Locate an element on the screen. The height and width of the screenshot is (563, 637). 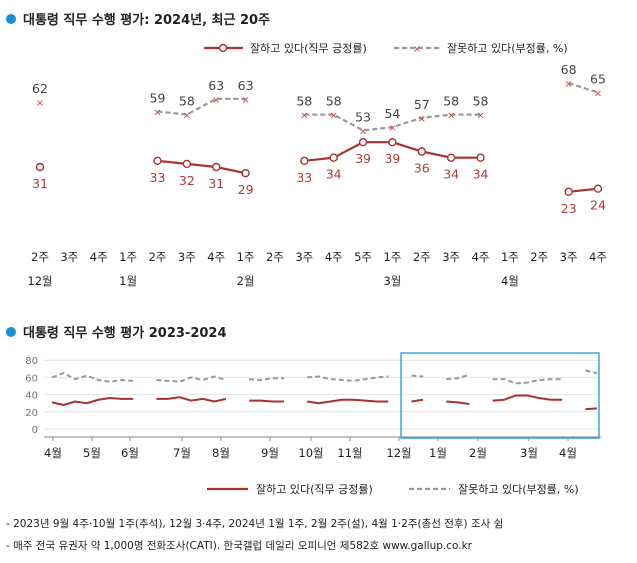
positive-value-label: 24 is located at coordinates (598, 205).